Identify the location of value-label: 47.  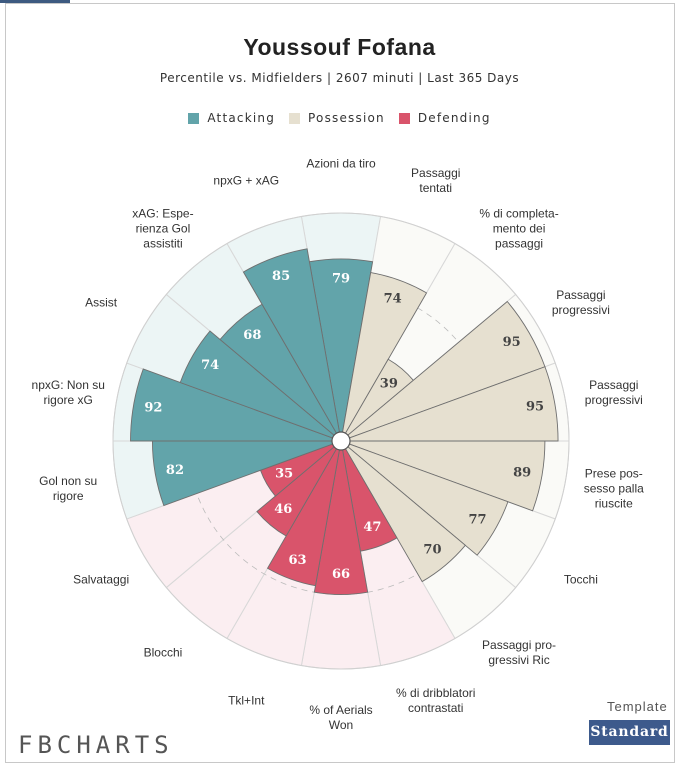
(372, 527).